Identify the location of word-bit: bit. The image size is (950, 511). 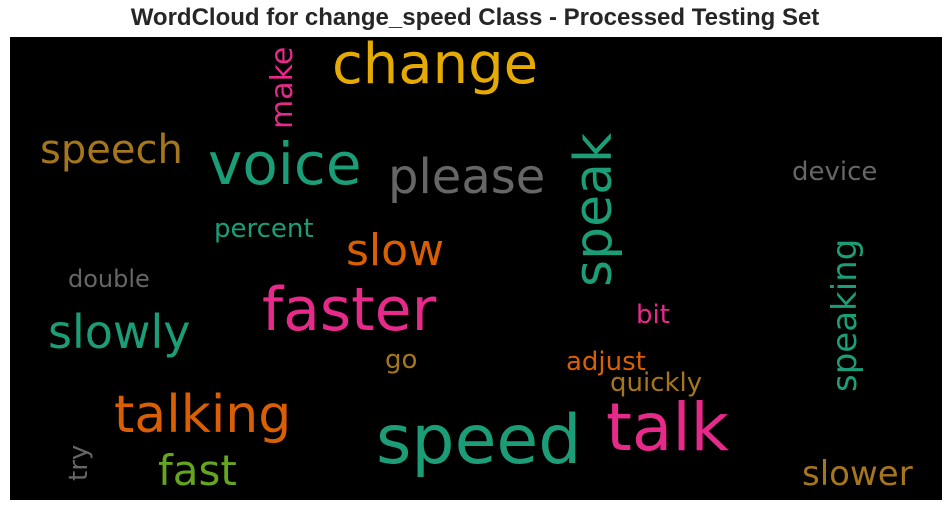
(653, 315).